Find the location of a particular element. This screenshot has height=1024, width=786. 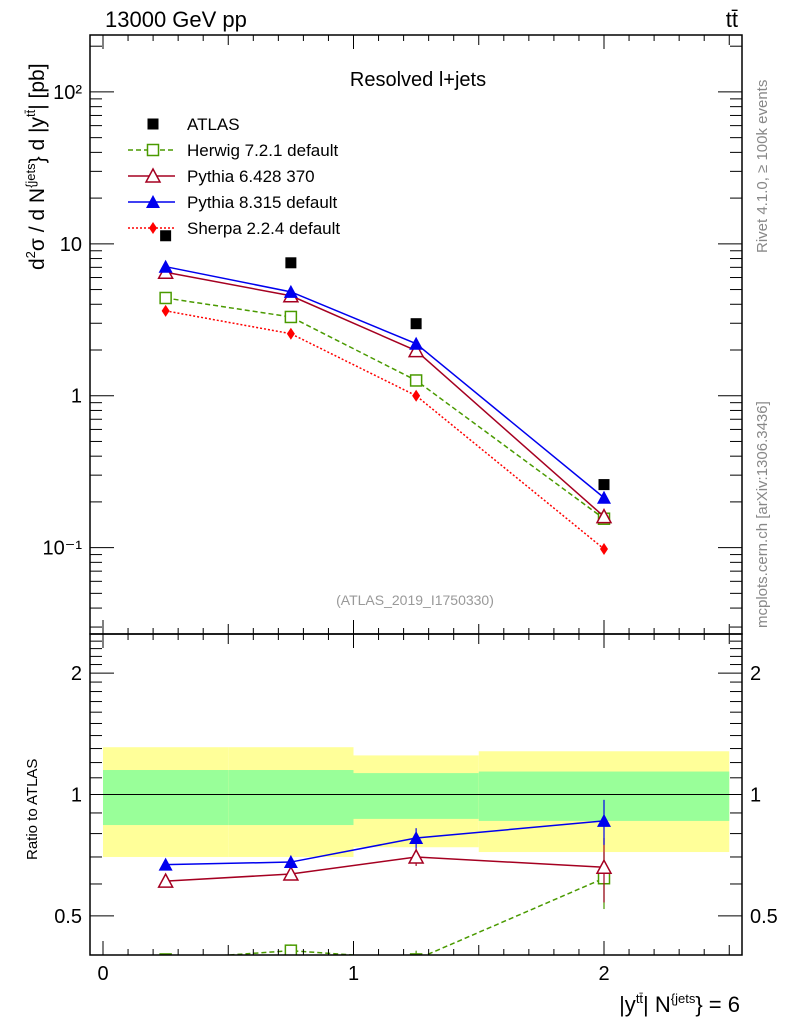

line-herwig-7-2-1-default is located at coordinates (385, 408).